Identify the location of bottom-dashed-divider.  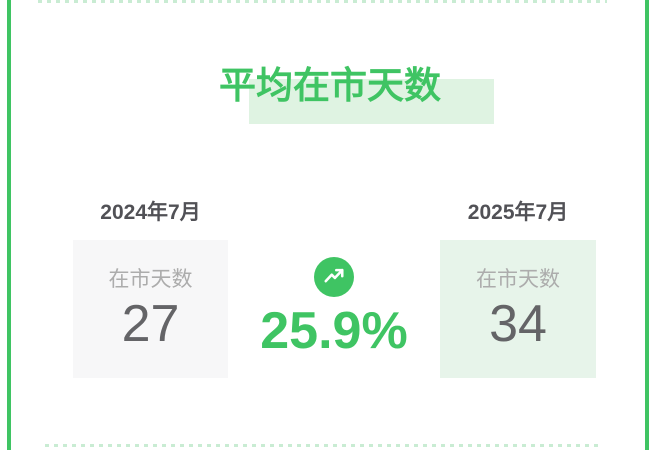
(324, 445).